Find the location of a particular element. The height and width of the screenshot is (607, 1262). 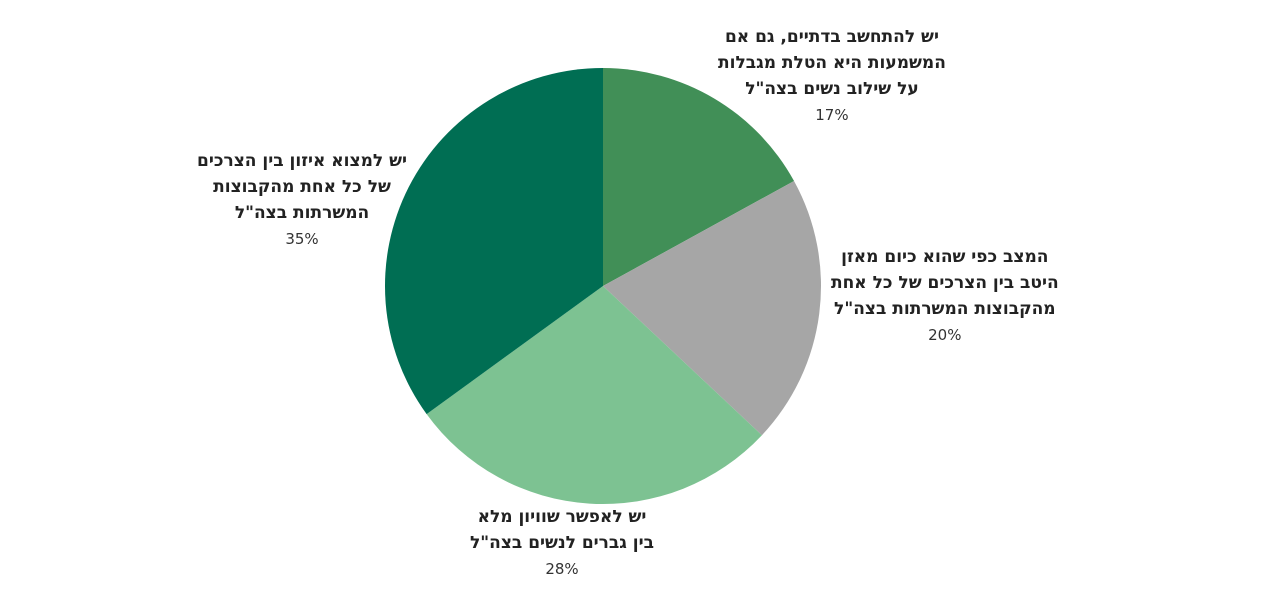

slice-label-line: מהקבוצות המשרתות בצה"ל is located at coordinates (945, 309).